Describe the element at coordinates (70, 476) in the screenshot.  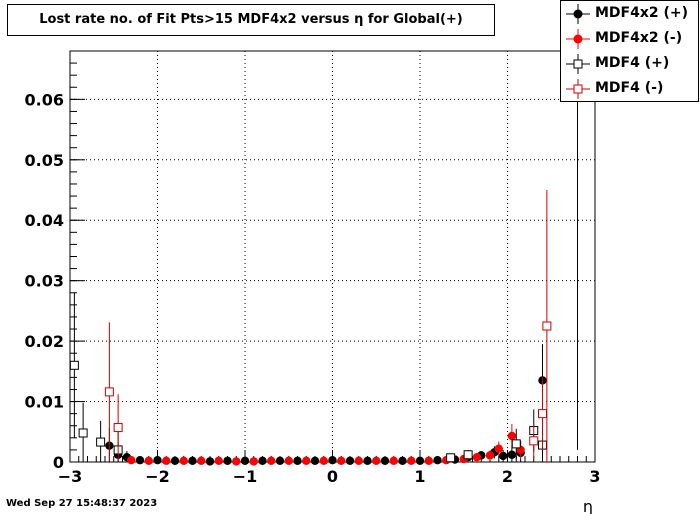
I see `x-tick-label: −3` at that location.